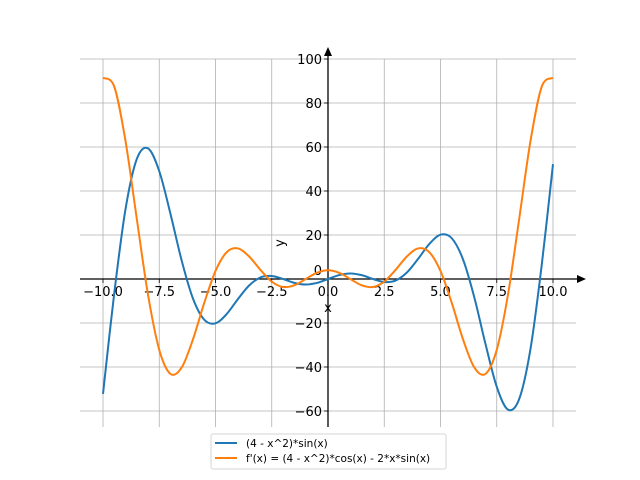 Image resolution: width=640 pixels, height=480 pixels. Describe the element at coordinates (308, 368) in the screenshot. I see `y-tick-label: −40` at that location.